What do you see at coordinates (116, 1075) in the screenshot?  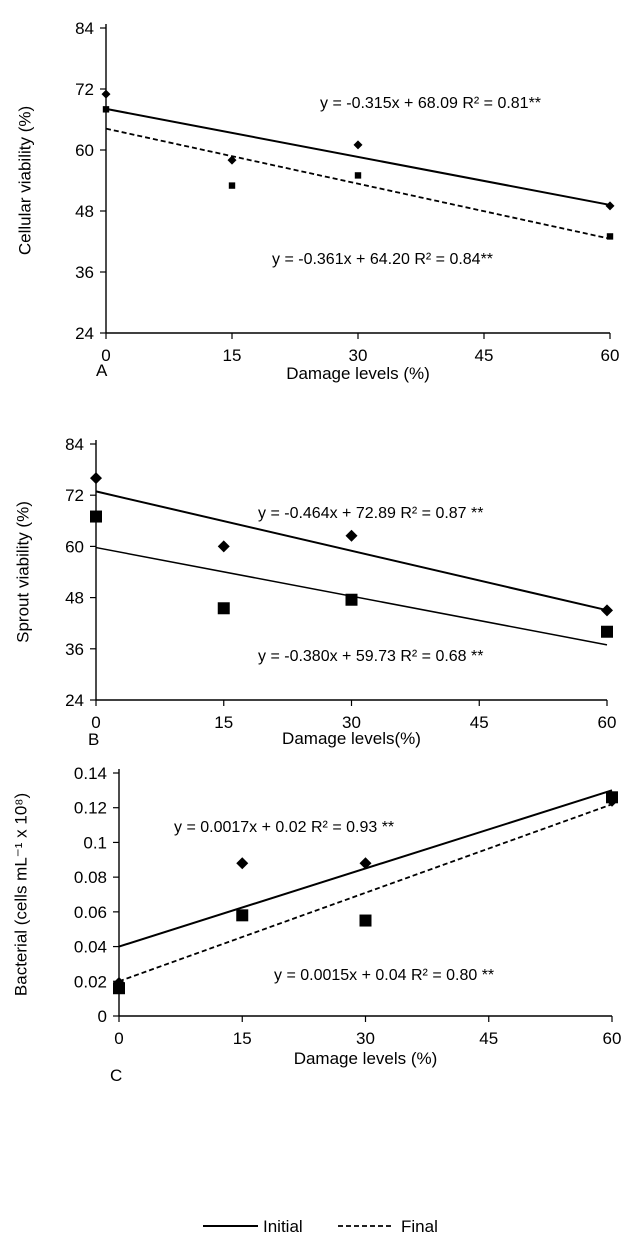 I see `panel-label: C` at bounding box center [116, 1075].